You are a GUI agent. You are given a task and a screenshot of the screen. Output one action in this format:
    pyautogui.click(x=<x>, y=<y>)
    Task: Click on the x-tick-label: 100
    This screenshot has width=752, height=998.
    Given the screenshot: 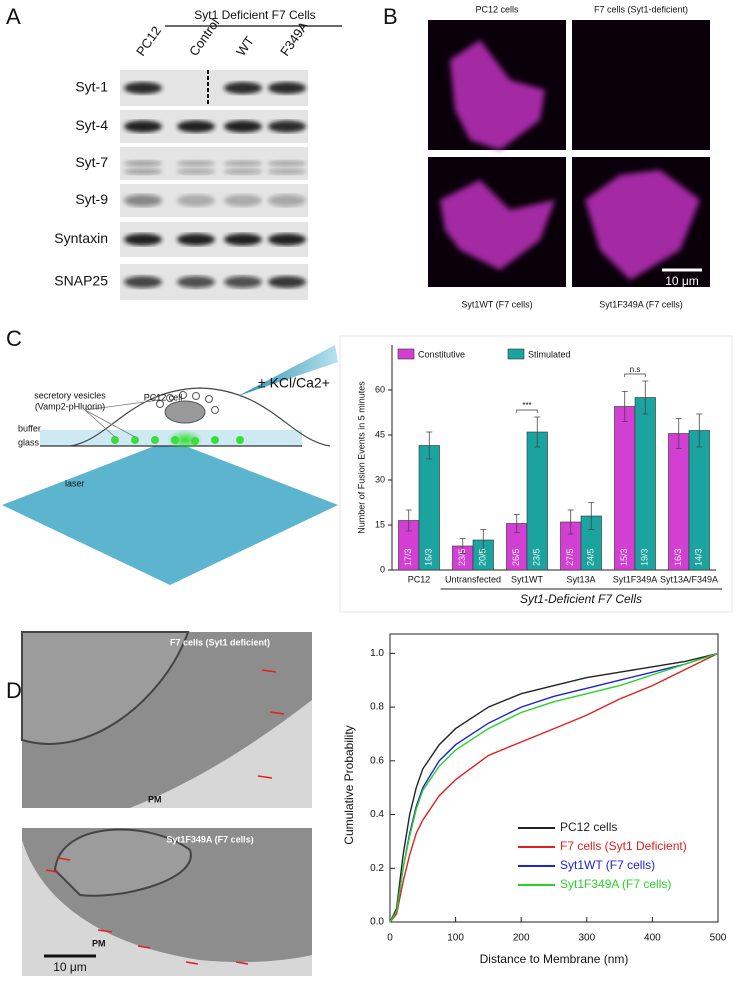 What is the action you would take?
    pyautogui.click(x=455, y=938)
    